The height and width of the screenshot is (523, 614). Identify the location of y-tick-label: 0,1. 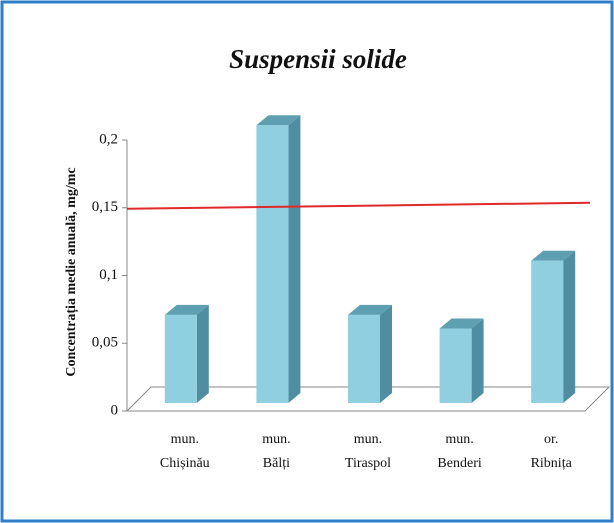
(108, 275).